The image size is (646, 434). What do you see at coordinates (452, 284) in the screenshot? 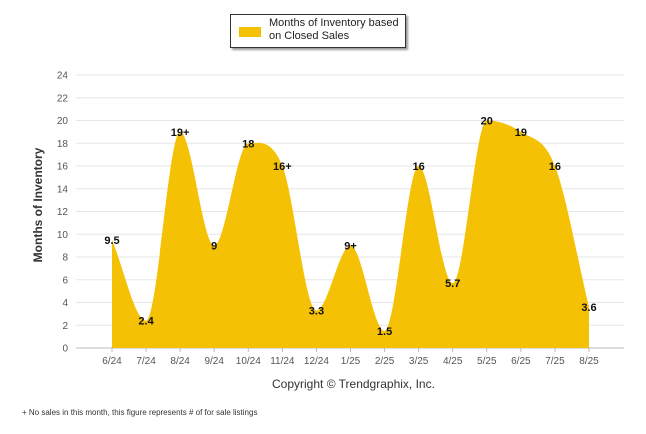
I see `data-label: 5.7` at bounding box center [452, 284].